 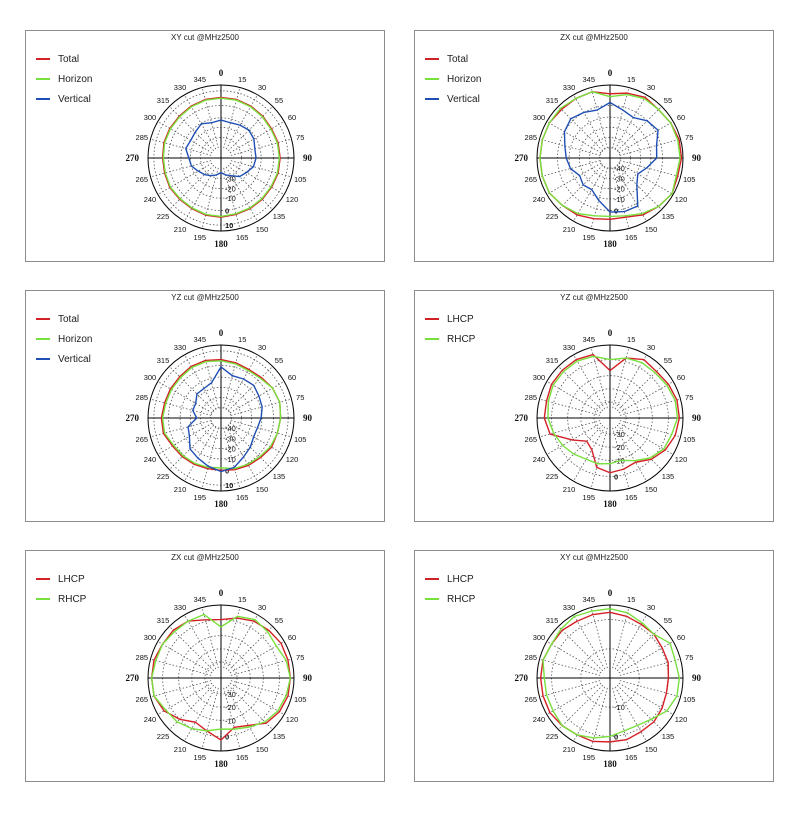 I want to click on chart-legend: LHCP RHCP, so click(x=450, y=589).